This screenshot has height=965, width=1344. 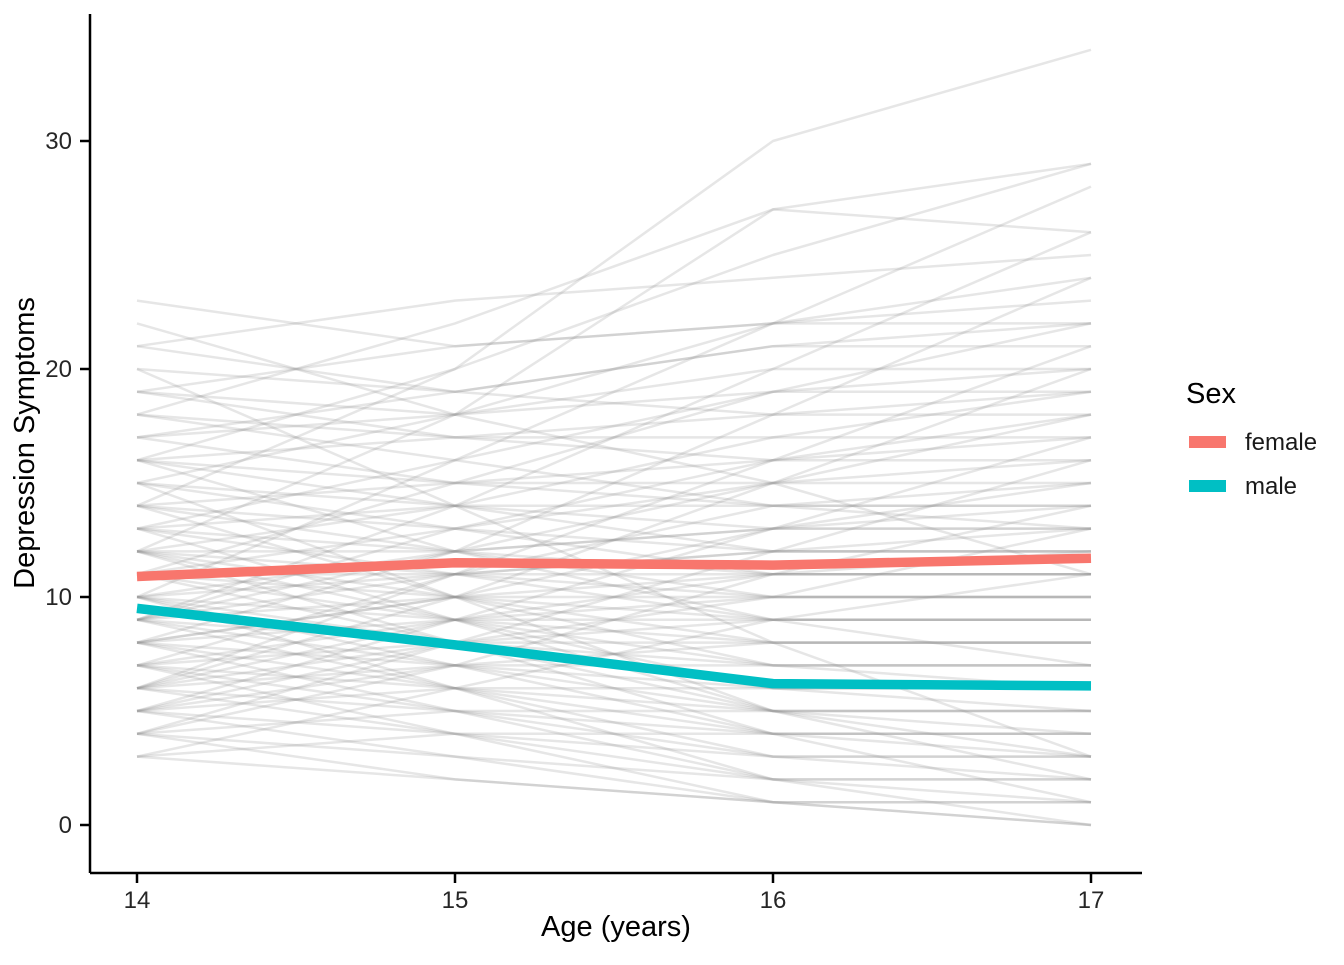 I want to click on y-tick-label: 0, so click(x=65, y=825).